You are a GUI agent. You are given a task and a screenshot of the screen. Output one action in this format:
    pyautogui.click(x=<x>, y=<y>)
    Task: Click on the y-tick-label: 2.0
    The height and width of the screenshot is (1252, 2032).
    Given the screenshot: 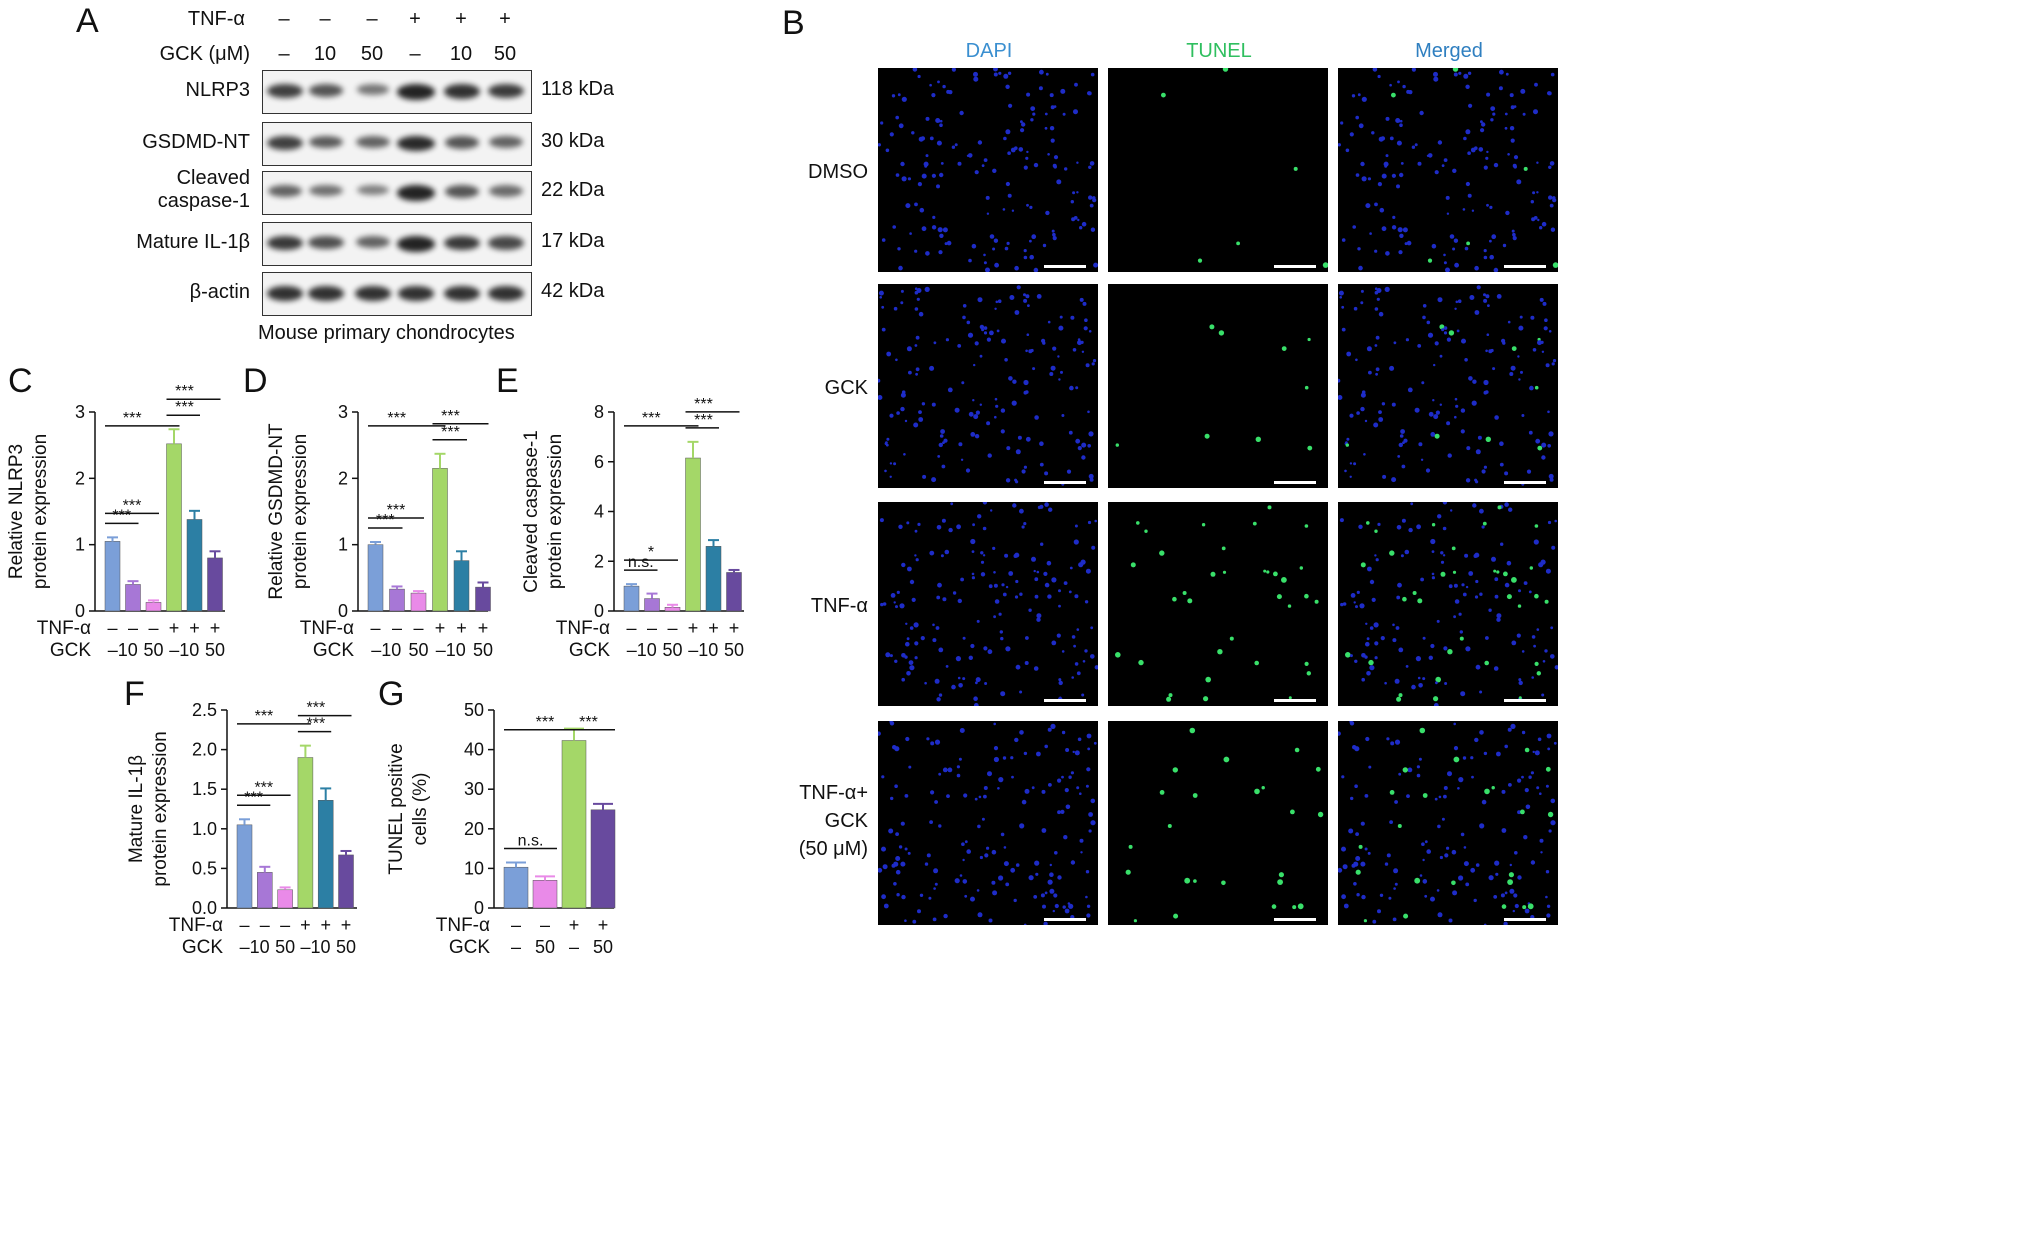 What is the action you would take?
    pyautogui.click(x=204, y=750)
    